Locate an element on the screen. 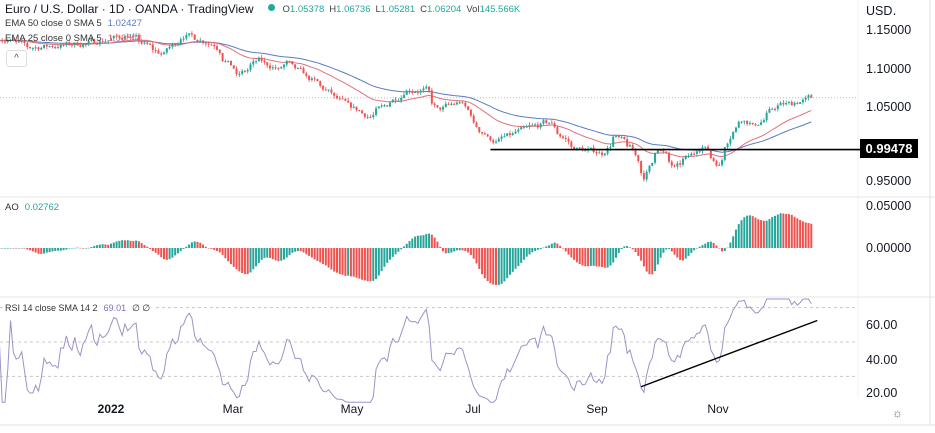 The height and width of the screenshot is (433, 935). collapse-legend-button: ^ is located at coordinates (16, 58).